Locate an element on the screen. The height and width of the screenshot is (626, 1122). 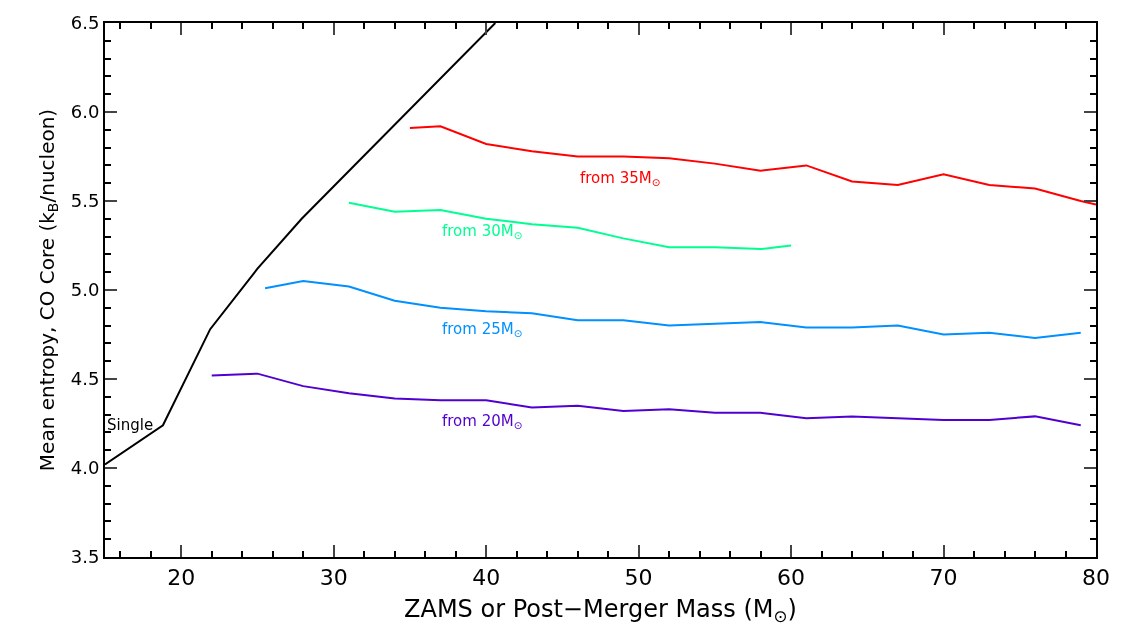
series-label: from 30M$_{⊙}$ is located at coordinates (482, 232).